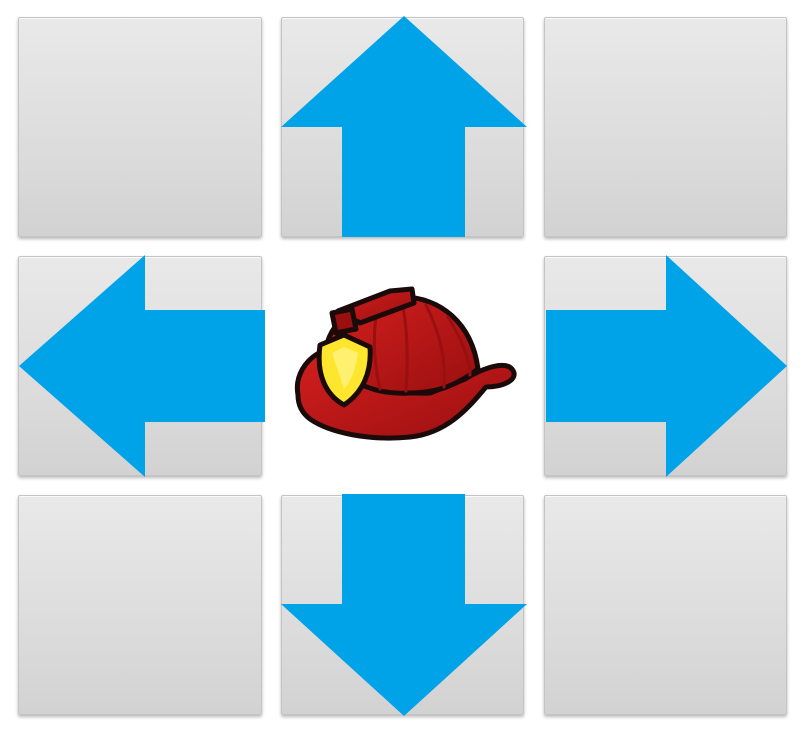 The image size is (805, 734). Describe the element at coordinates (665, 366) in the screenshot. I see `right-button` at that location.